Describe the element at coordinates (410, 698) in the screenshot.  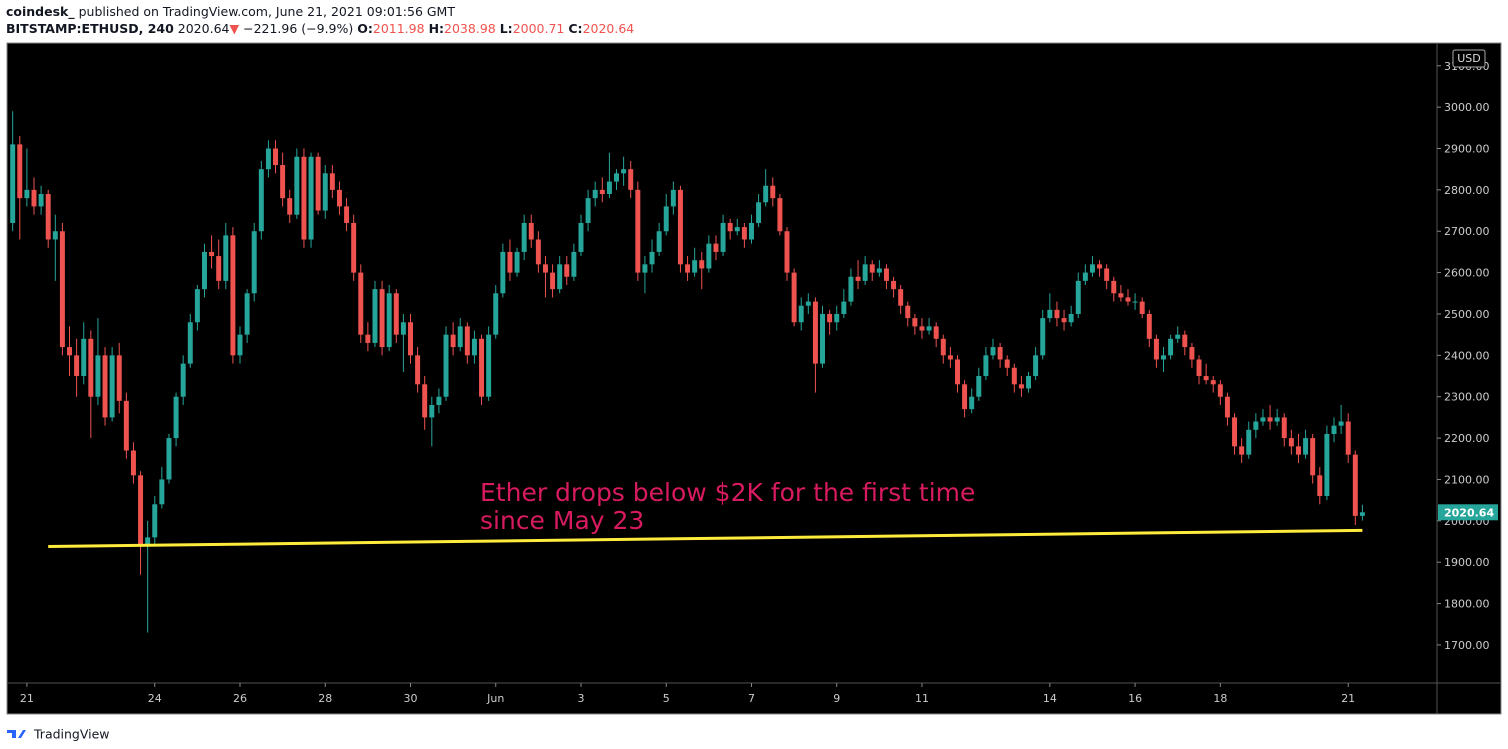
I see `x-tick-label: 30` at that location.